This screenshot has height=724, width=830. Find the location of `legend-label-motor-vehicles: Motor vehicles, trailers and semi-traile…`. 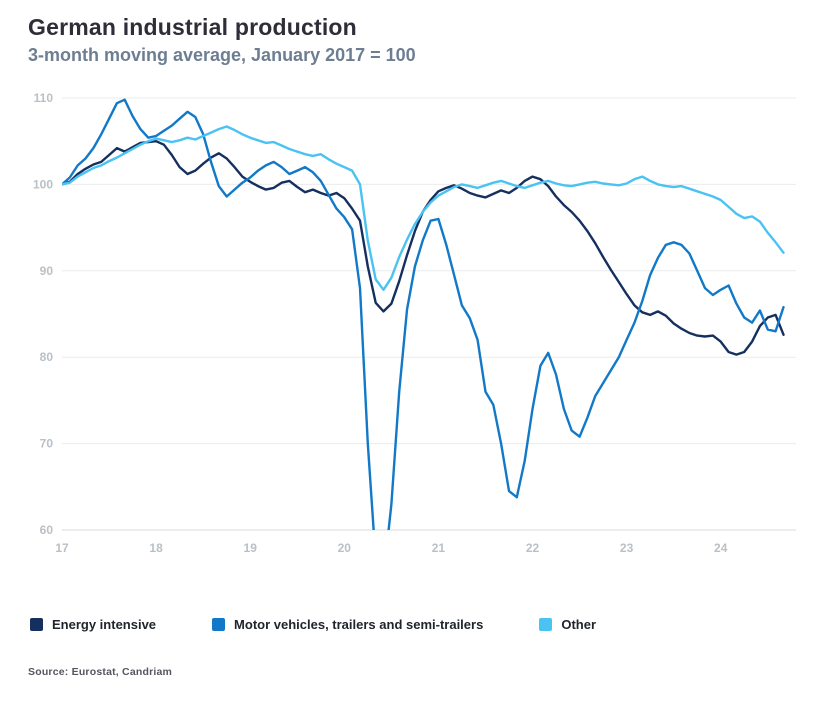

legend-label-motor-vehicles: Motor vehicles, trailers and semi-traile… is located at coordinates (359, 624).